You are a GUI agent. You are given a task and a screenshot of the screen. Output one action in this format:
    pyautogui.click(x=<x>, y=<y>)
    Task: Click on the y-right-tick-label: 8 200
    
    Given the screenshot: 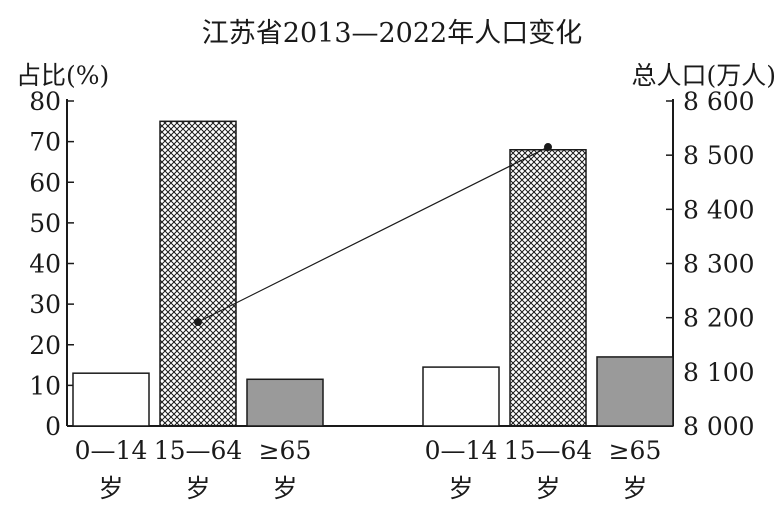 What is the action you would take?
    pyautogui.click(x=719, y=318)
    